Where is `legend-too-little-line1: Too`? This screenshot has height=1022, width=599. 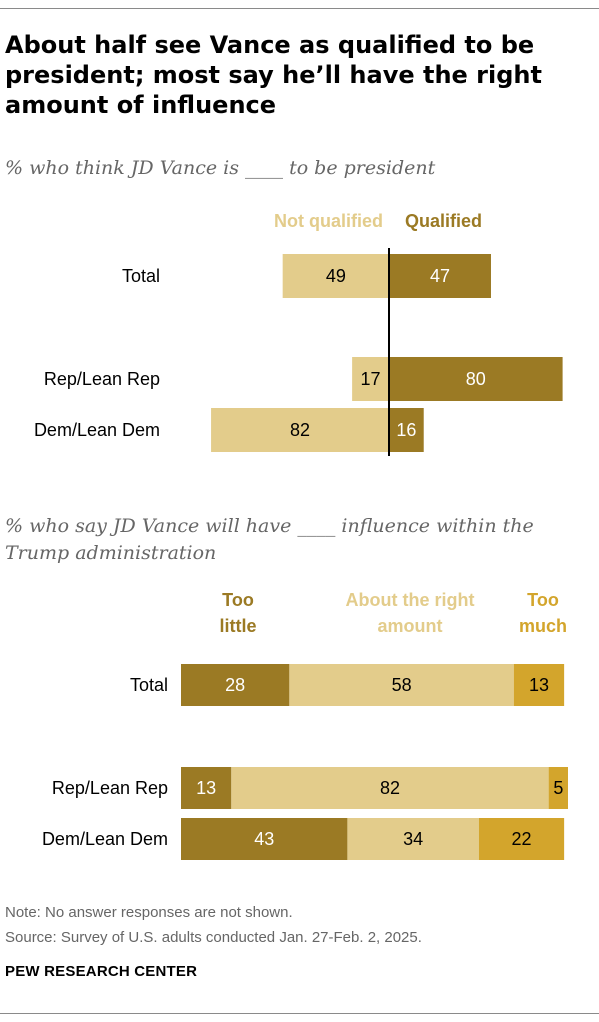
legend-too-little-line1: Too is located at coordinates (238, 600).